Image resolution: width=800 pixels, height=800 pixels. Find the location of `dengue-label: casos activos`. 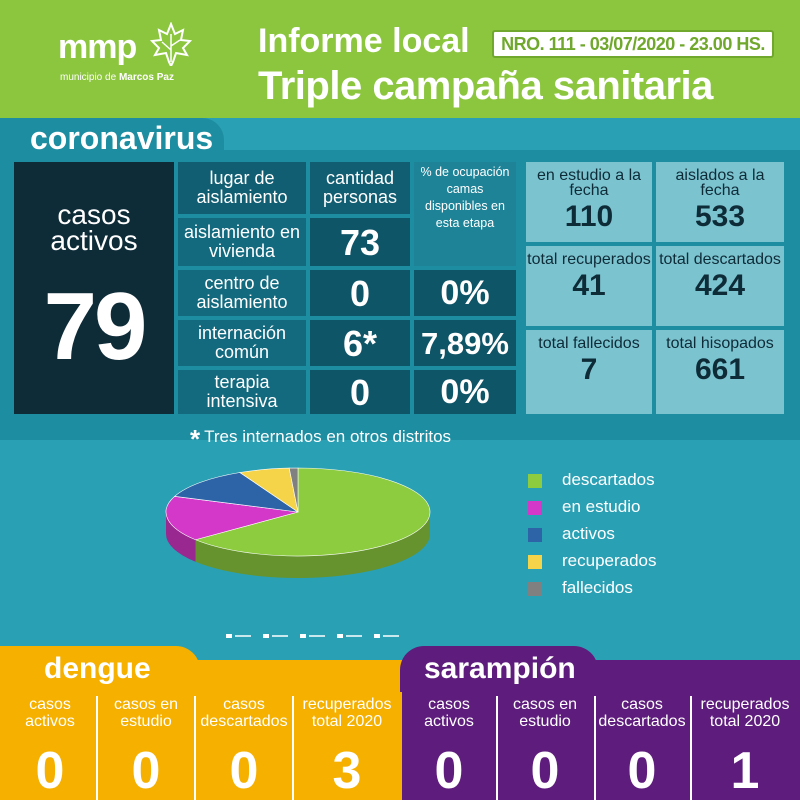

dengue-label: casos activos is located at coordinates (50, 713).